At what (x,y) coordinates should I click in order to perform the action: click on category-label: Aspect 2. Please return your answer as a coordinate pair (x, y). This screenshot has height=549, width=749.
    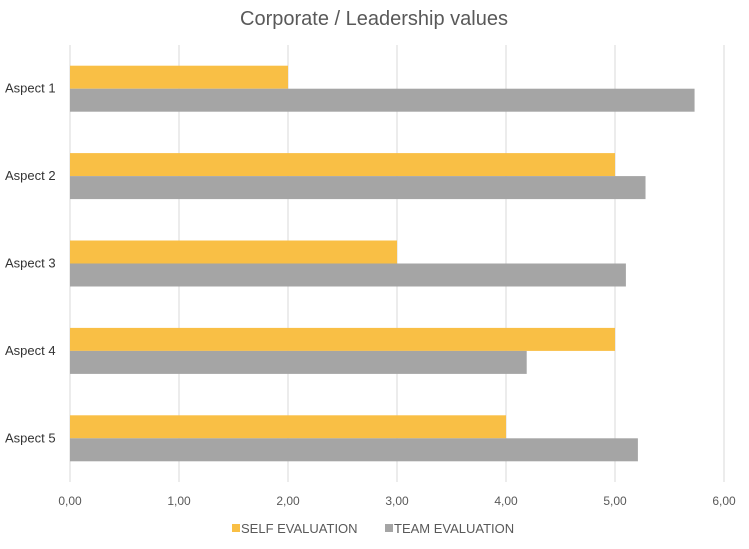
    Looking at the image, I should click on (30, 175).